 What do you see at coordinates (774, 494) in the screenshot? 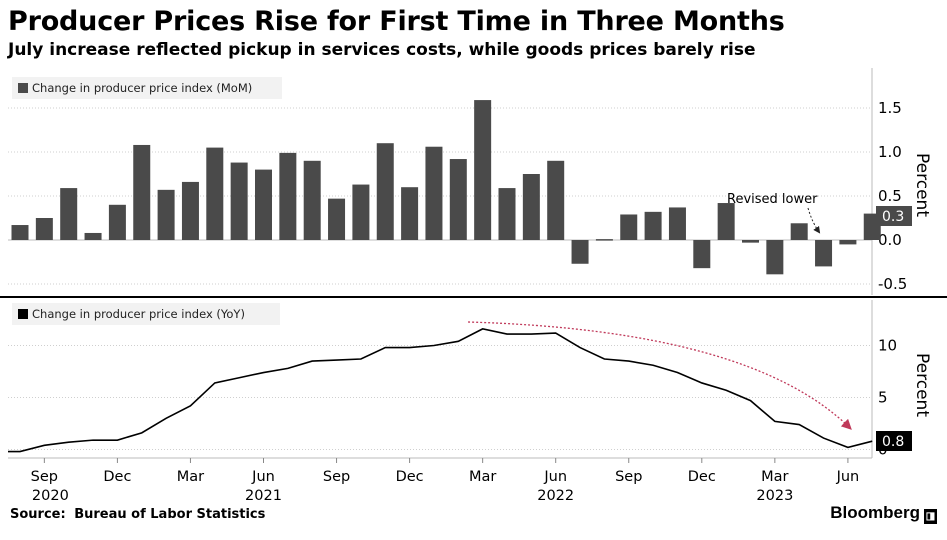
I see `x-year-label: 2023` at bounding box center [774, 494].